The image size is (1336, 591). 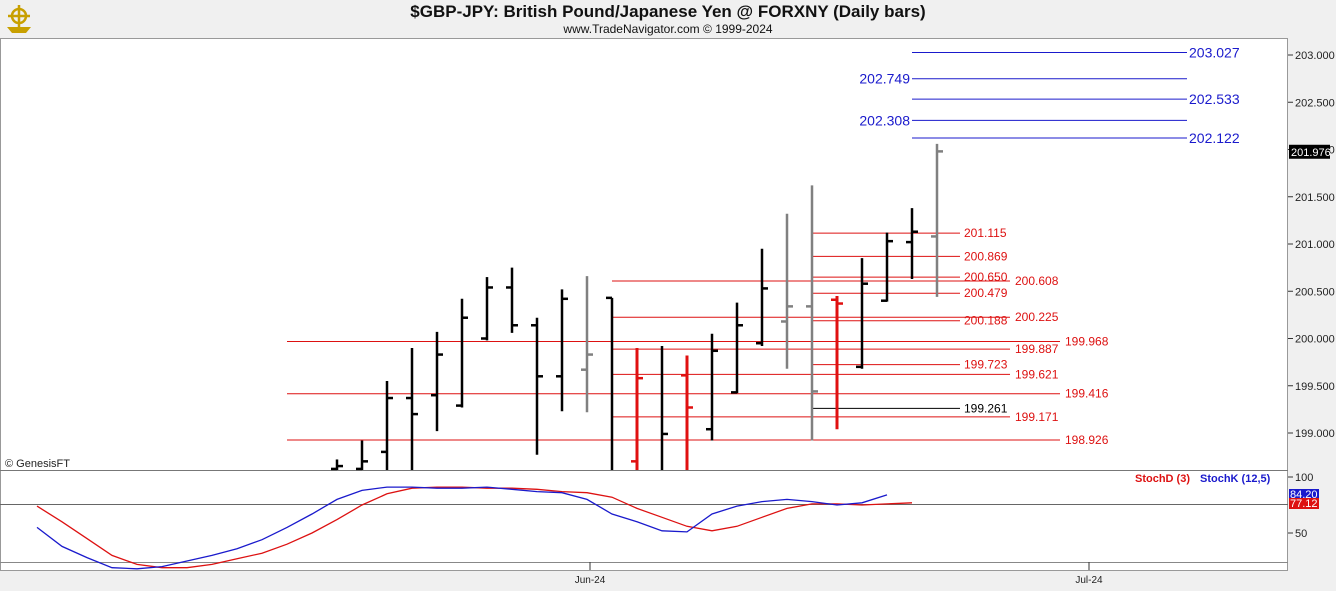 I want to click on price-tick-label: 201.500, so click(x=1315, y=198).